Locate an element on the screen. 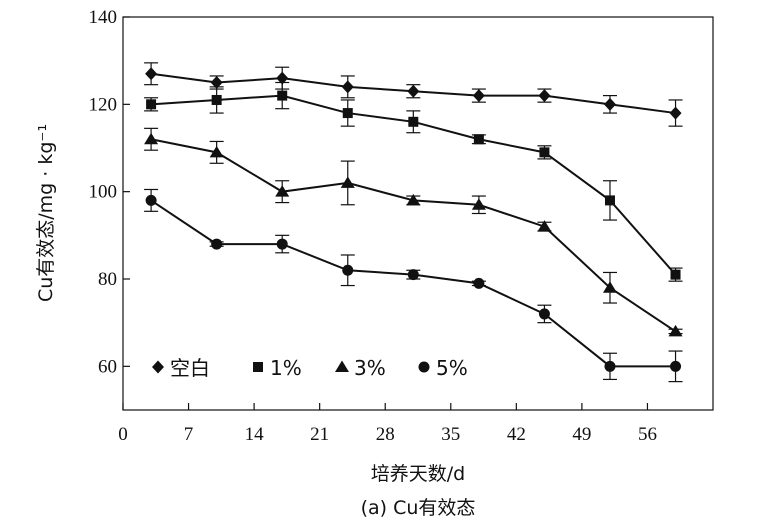 The image size is (761, 521). series-diamond is located at coordinates (413, 94).